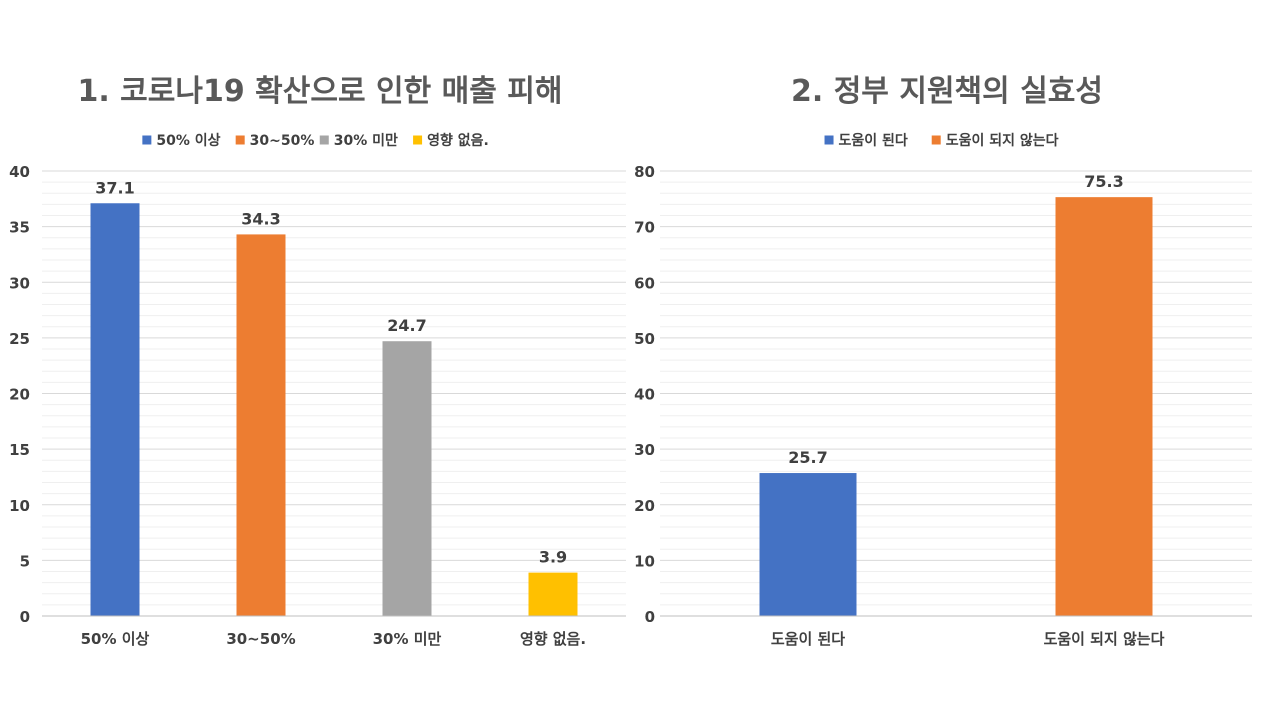 The image size is (1280, 720). Describe the element at coordinates (553, 557) in the screenshot. I see `data-label: 3.9` at that location.